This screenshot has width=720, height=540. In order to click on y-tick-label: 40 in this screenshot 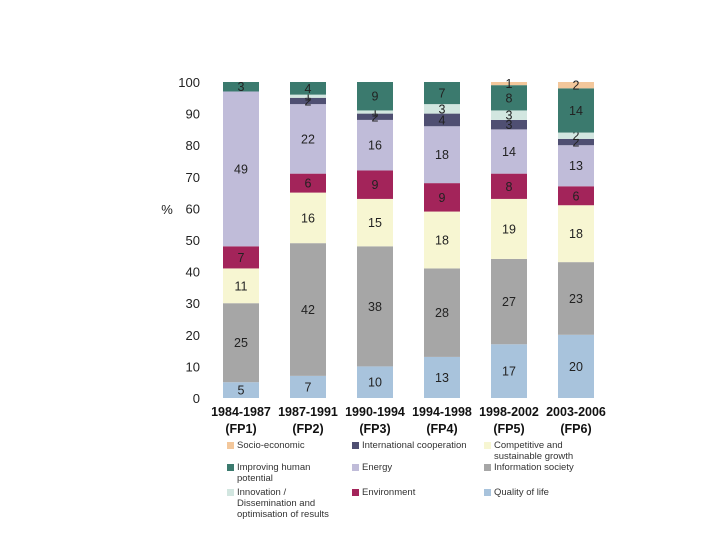, I will do `click(193, 272)`.